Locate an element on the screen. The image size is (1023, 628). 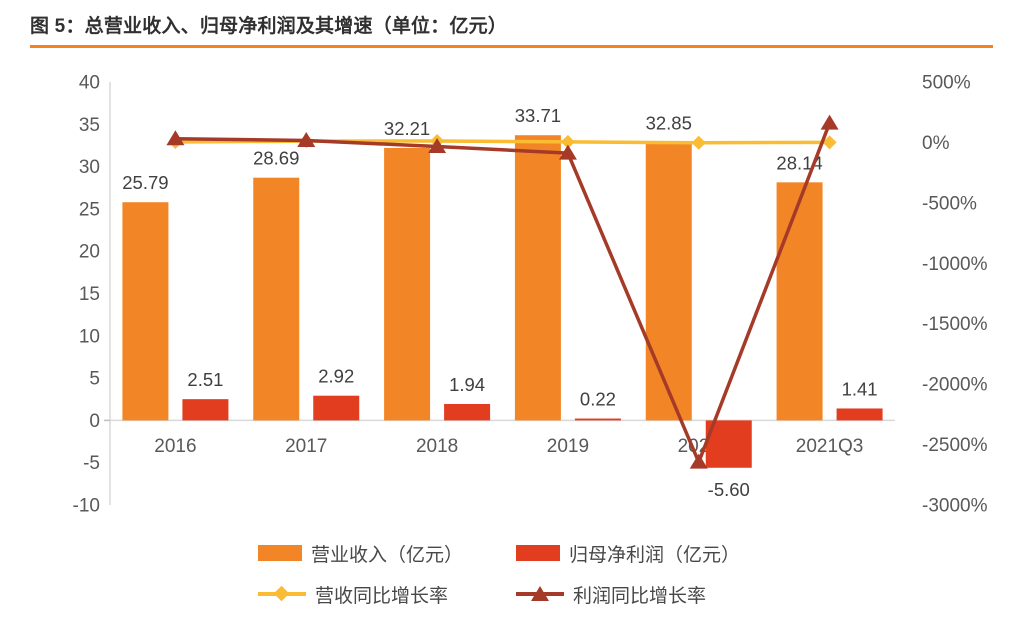
profit-bar-swatch-icon is located at coordinates (538, 553).